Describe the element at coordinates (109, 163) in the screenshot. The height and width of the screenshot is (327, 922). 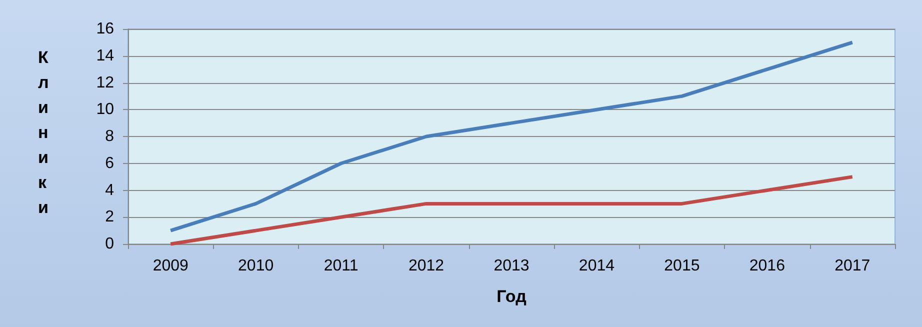
I see `y-tick-label: 6` at that location.